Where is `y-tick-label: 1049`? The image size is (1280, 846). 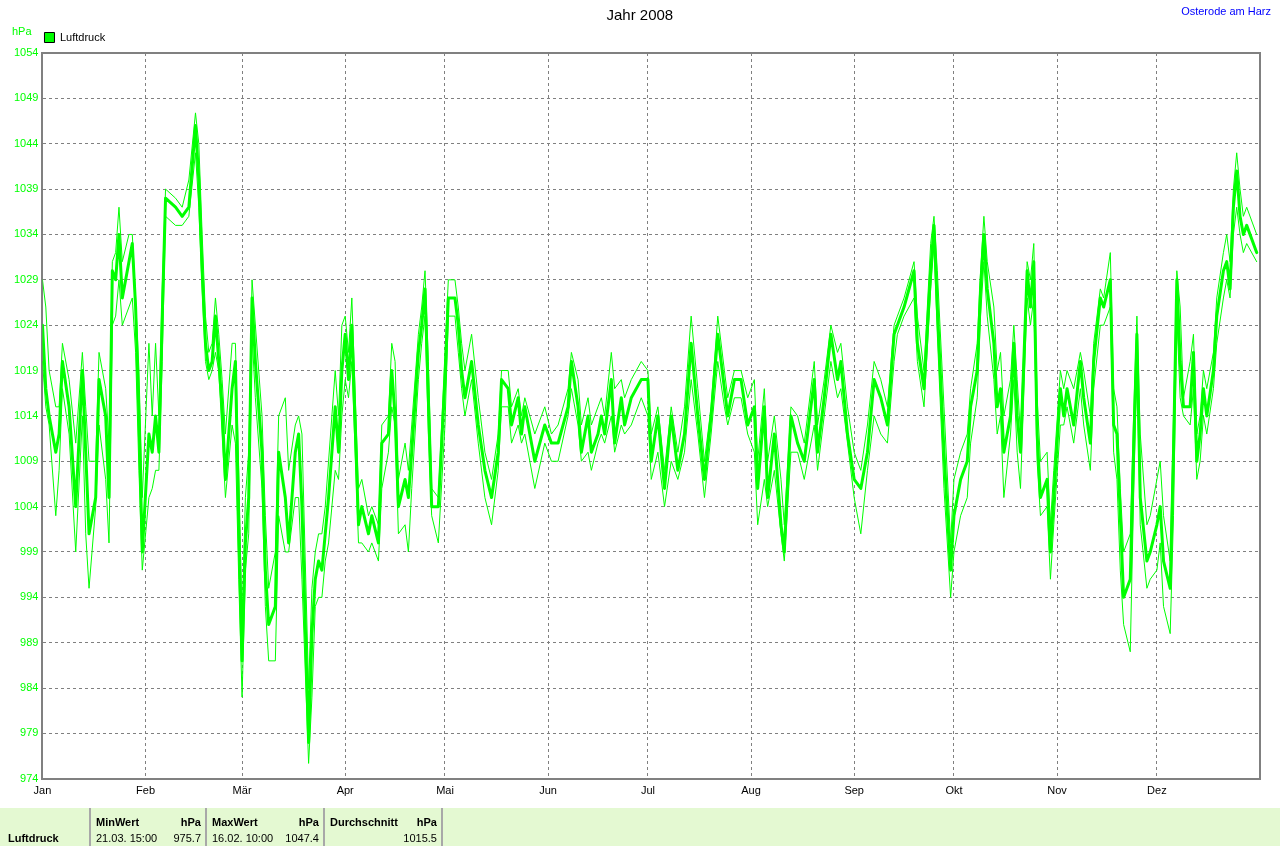 y-tick-label: 1049 is located at coordinates (26, 97).